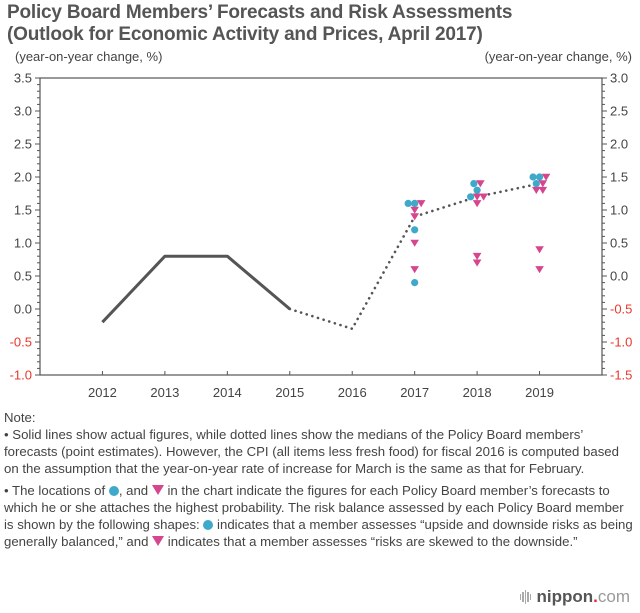 The width and height of the screenshot is (640, 613). I want to click on left-axis-label: -0.5, so click(21, 342).